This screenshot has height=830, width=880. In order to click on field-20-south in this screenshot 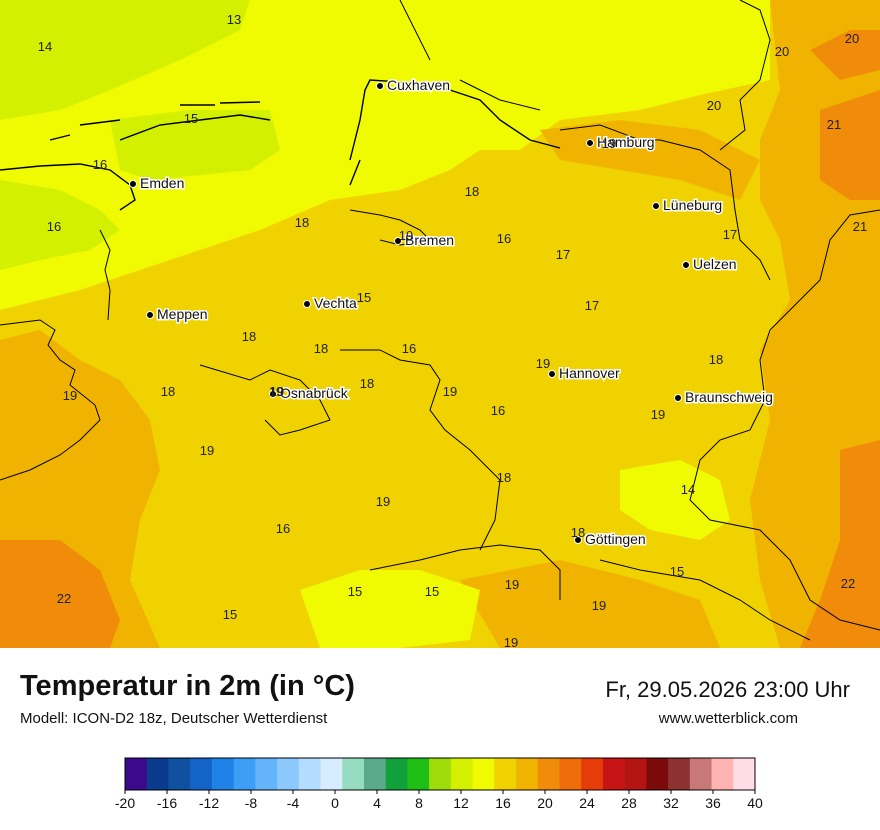, I will do `click(590, 604)`.